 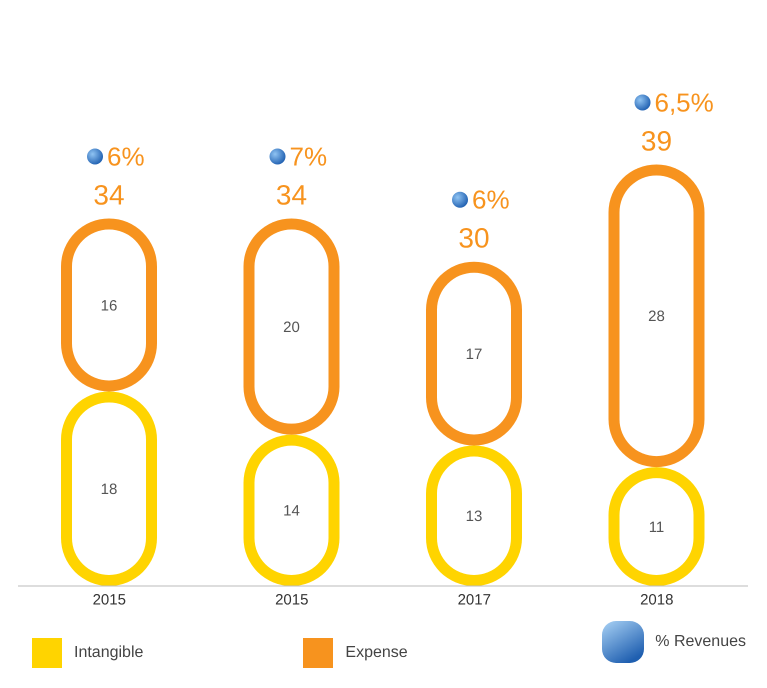 What do you see at coordinates (376, 653) in the screenshot?
I see `legend-label: Expense` at bounding box center [376, 653].